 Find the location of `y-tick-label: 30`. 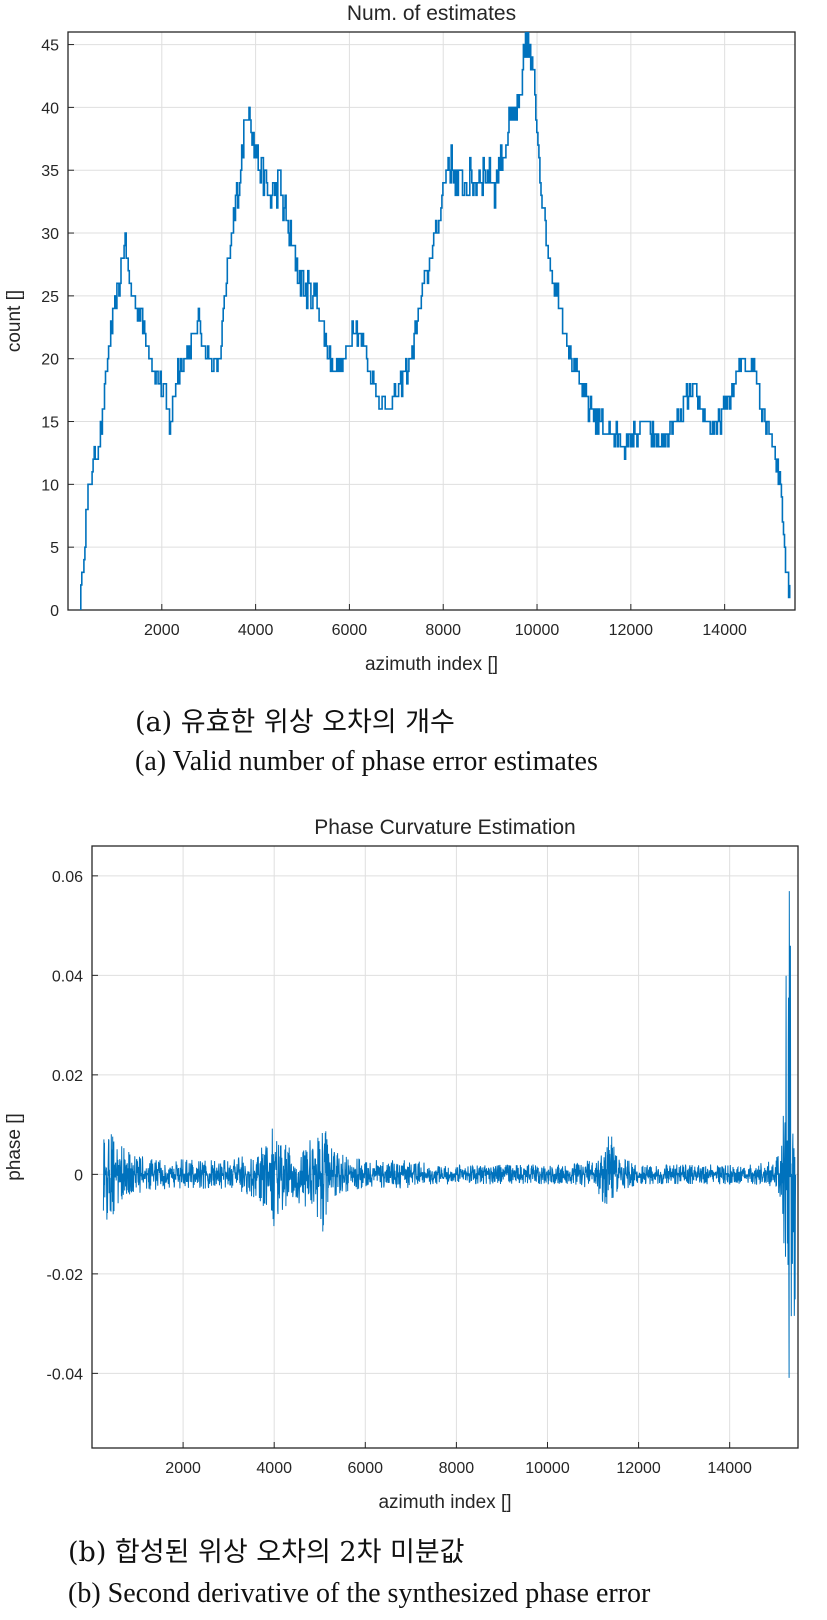

y-tick-label: 30 is located at coordinates (50, 234).